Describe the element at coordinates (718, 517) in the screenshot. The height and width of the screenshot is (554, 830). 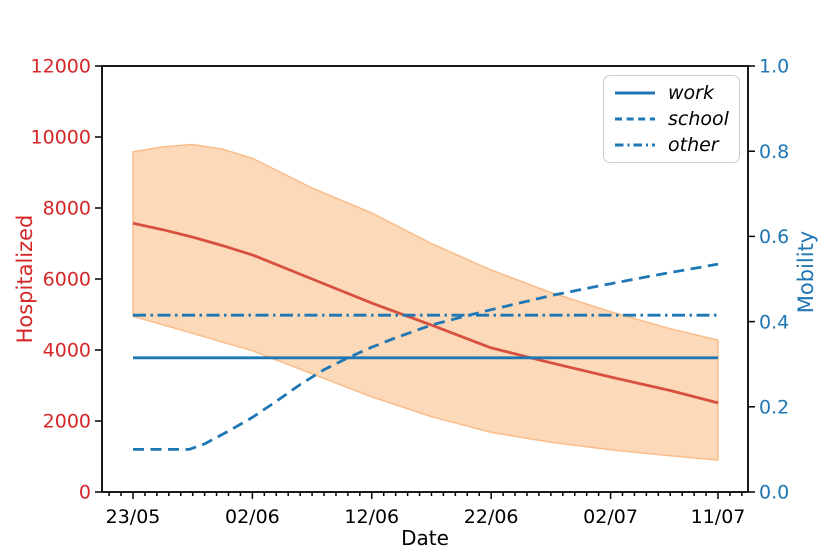
I see `x-tick-label: 11/07` at that location.